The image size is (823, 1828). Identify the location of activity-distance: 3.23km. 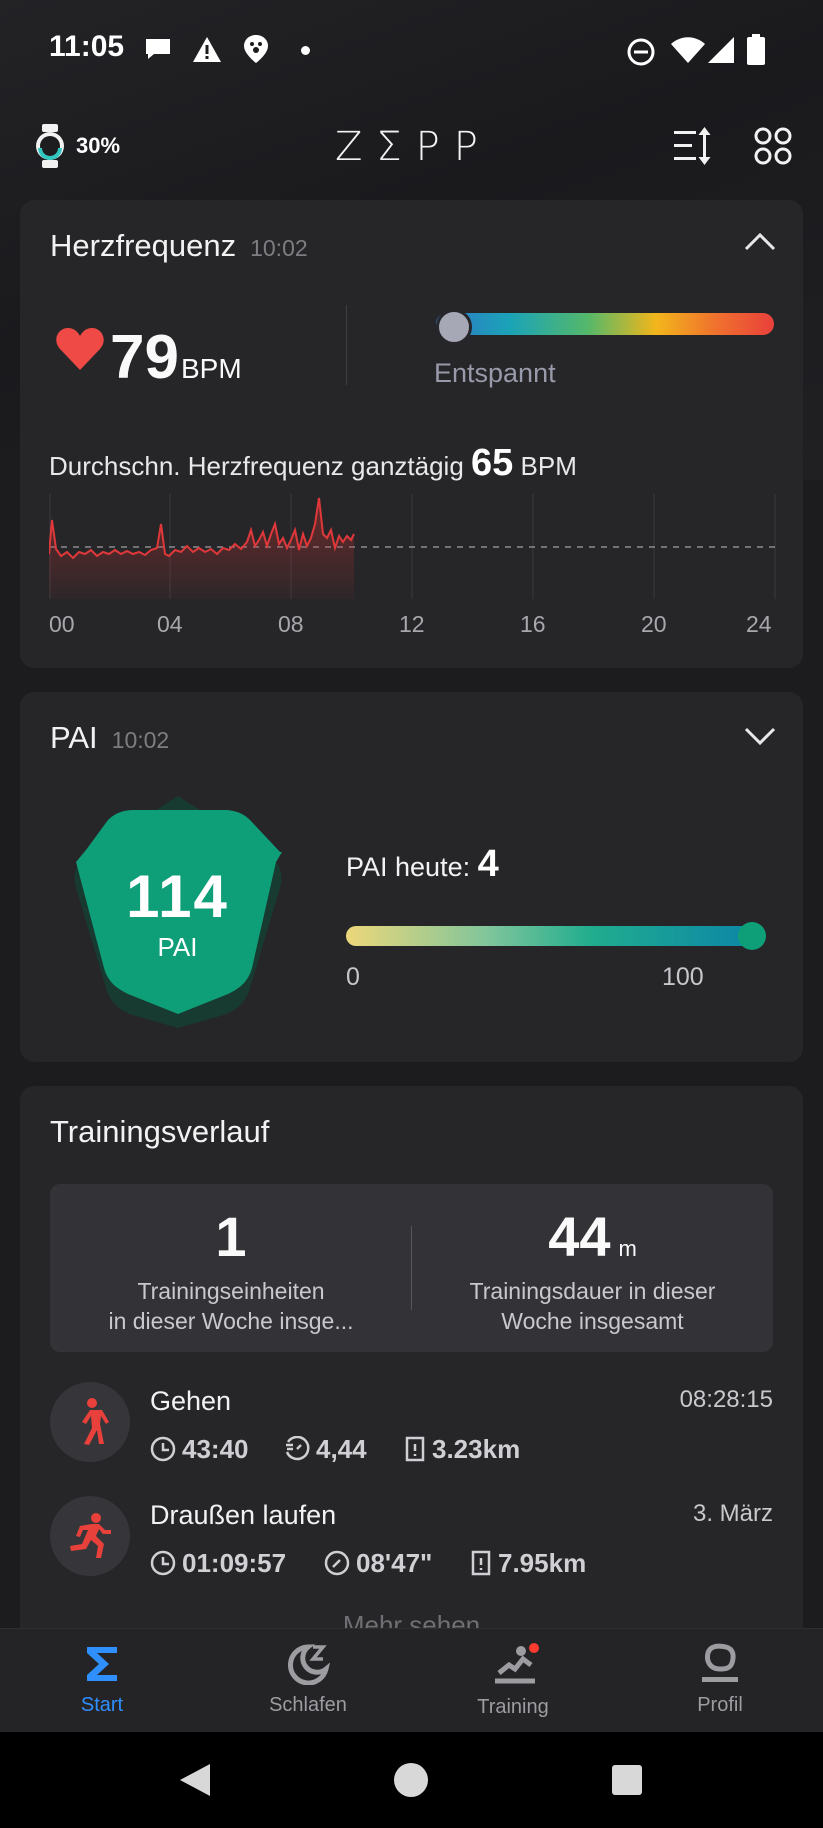
(462, 1449).